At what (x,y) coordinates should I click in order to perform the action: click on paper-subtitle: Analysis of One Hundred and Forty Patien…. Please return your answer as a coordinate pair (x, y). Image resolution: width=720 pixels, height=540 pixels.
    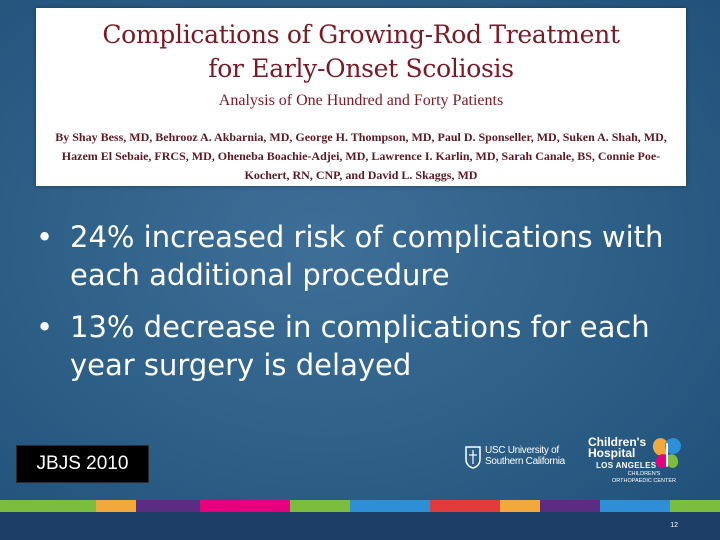
    Looking at the image, I should click on (361, 100).